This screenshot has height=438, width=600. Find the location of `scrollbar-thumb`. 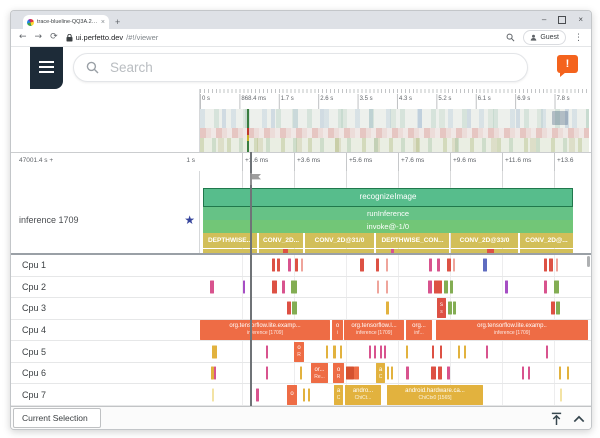

scrollbar-thumb is located at coordinates (588, 261).